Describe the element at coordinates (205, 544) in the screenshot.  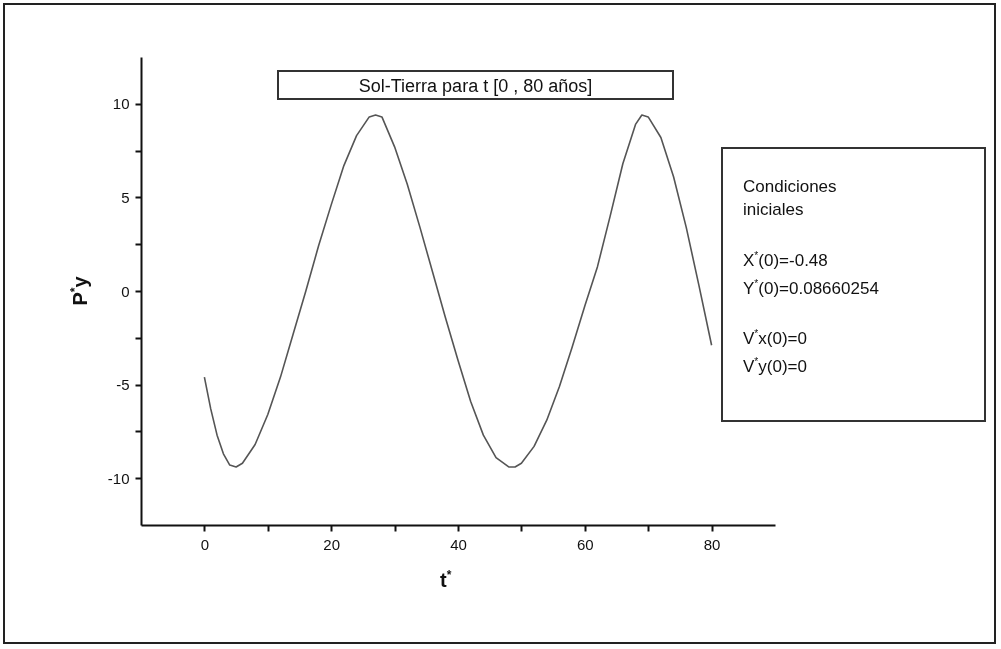
I see `x-tick-label: 0` at that location.